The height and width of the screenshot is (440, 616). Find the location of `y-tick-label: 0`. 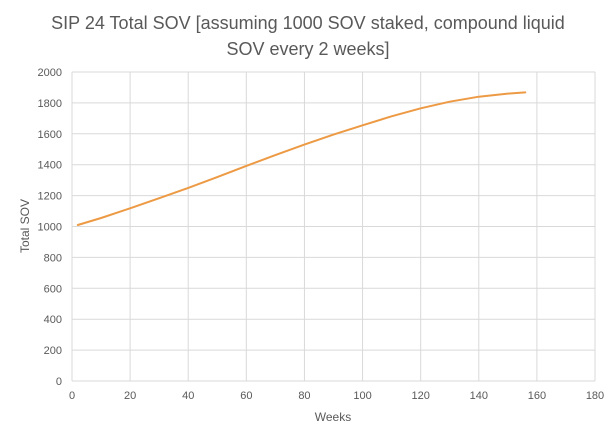

y-tick-label: 0 is located at coordinates (59, 382).